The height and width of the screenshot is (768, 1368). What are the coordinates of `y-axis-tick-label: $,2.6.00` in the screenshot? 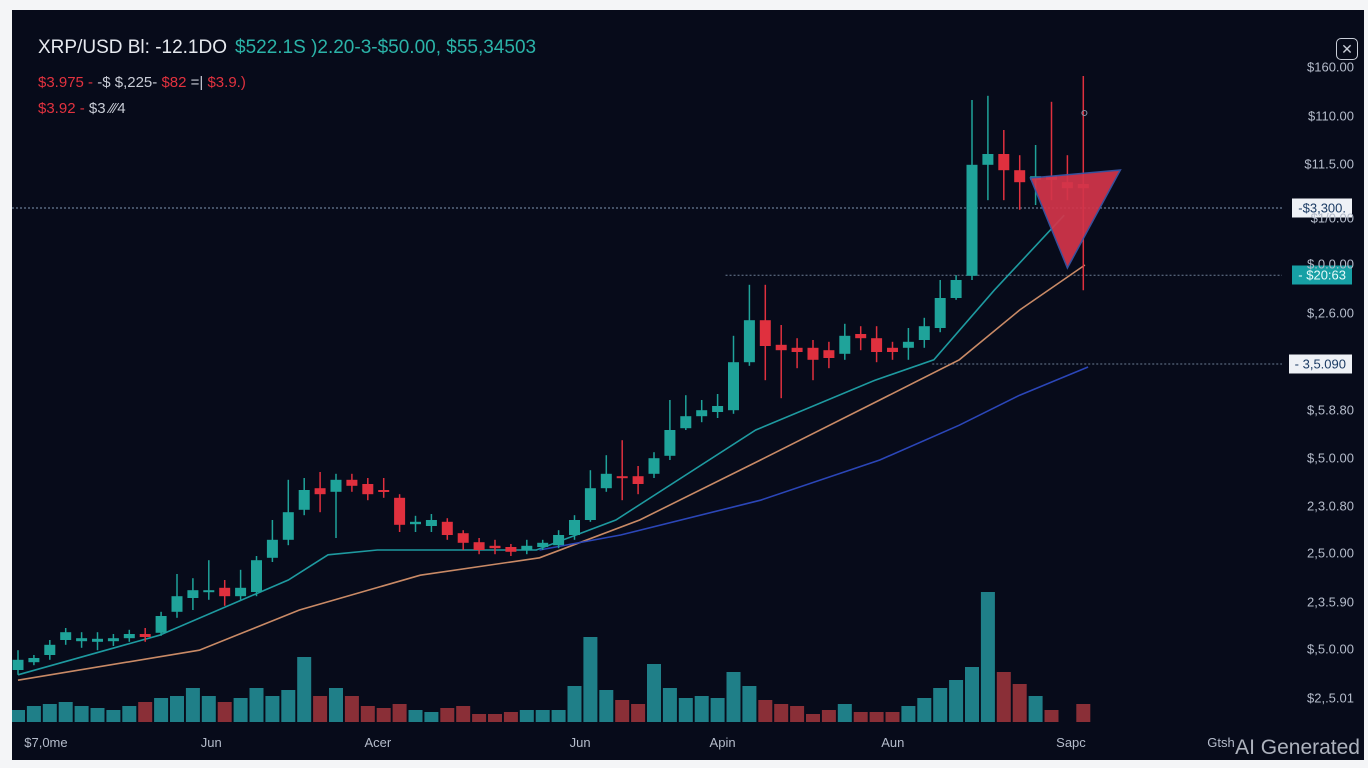 It's located at (1330, 313).